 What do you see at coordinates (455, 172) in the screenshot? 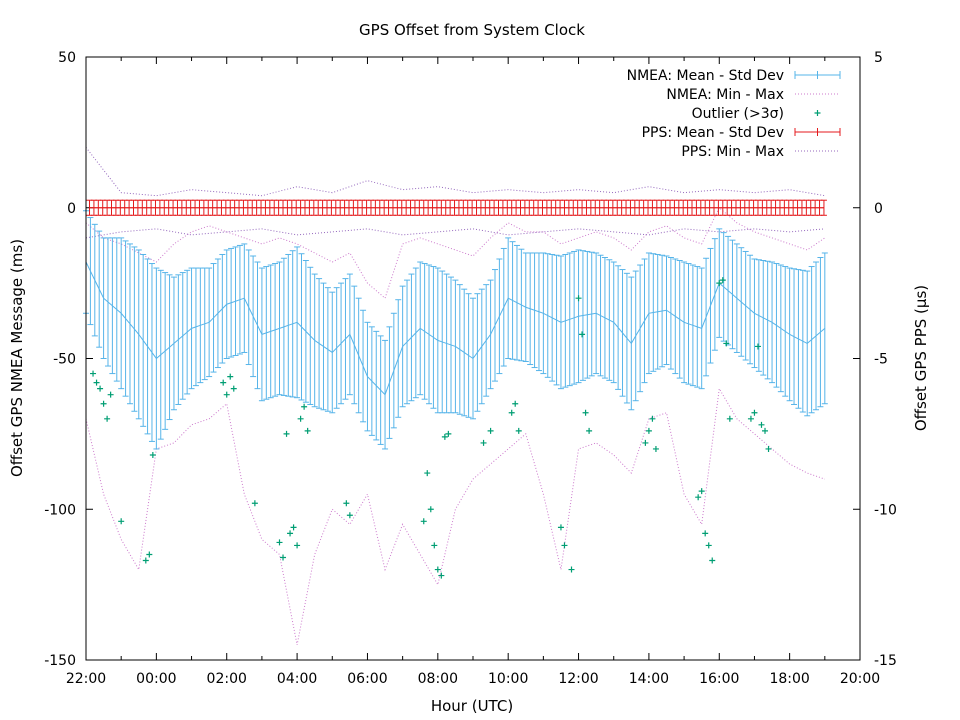
I see `pps-max-line` at bounding box center [455, 172].